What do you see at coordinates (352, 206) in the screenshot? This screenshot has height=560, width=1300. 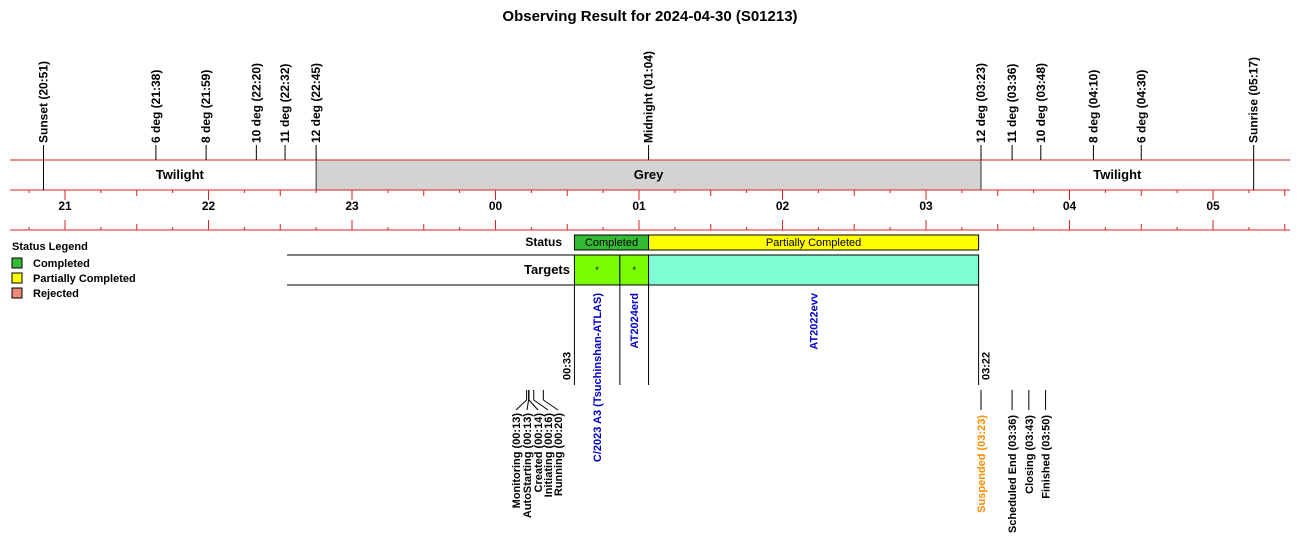 I see `hour-label: 23` at bounding box center [352, 206].